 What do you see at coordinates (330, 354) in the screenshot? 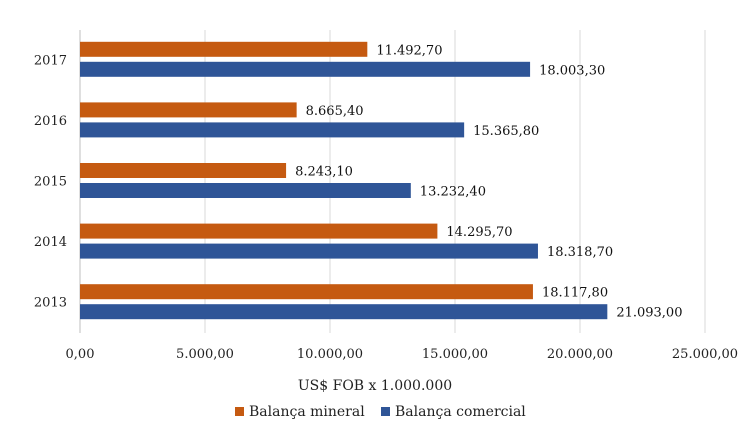
I see `x-tick-label: 10.000,00` at bounding box center [330, 354].